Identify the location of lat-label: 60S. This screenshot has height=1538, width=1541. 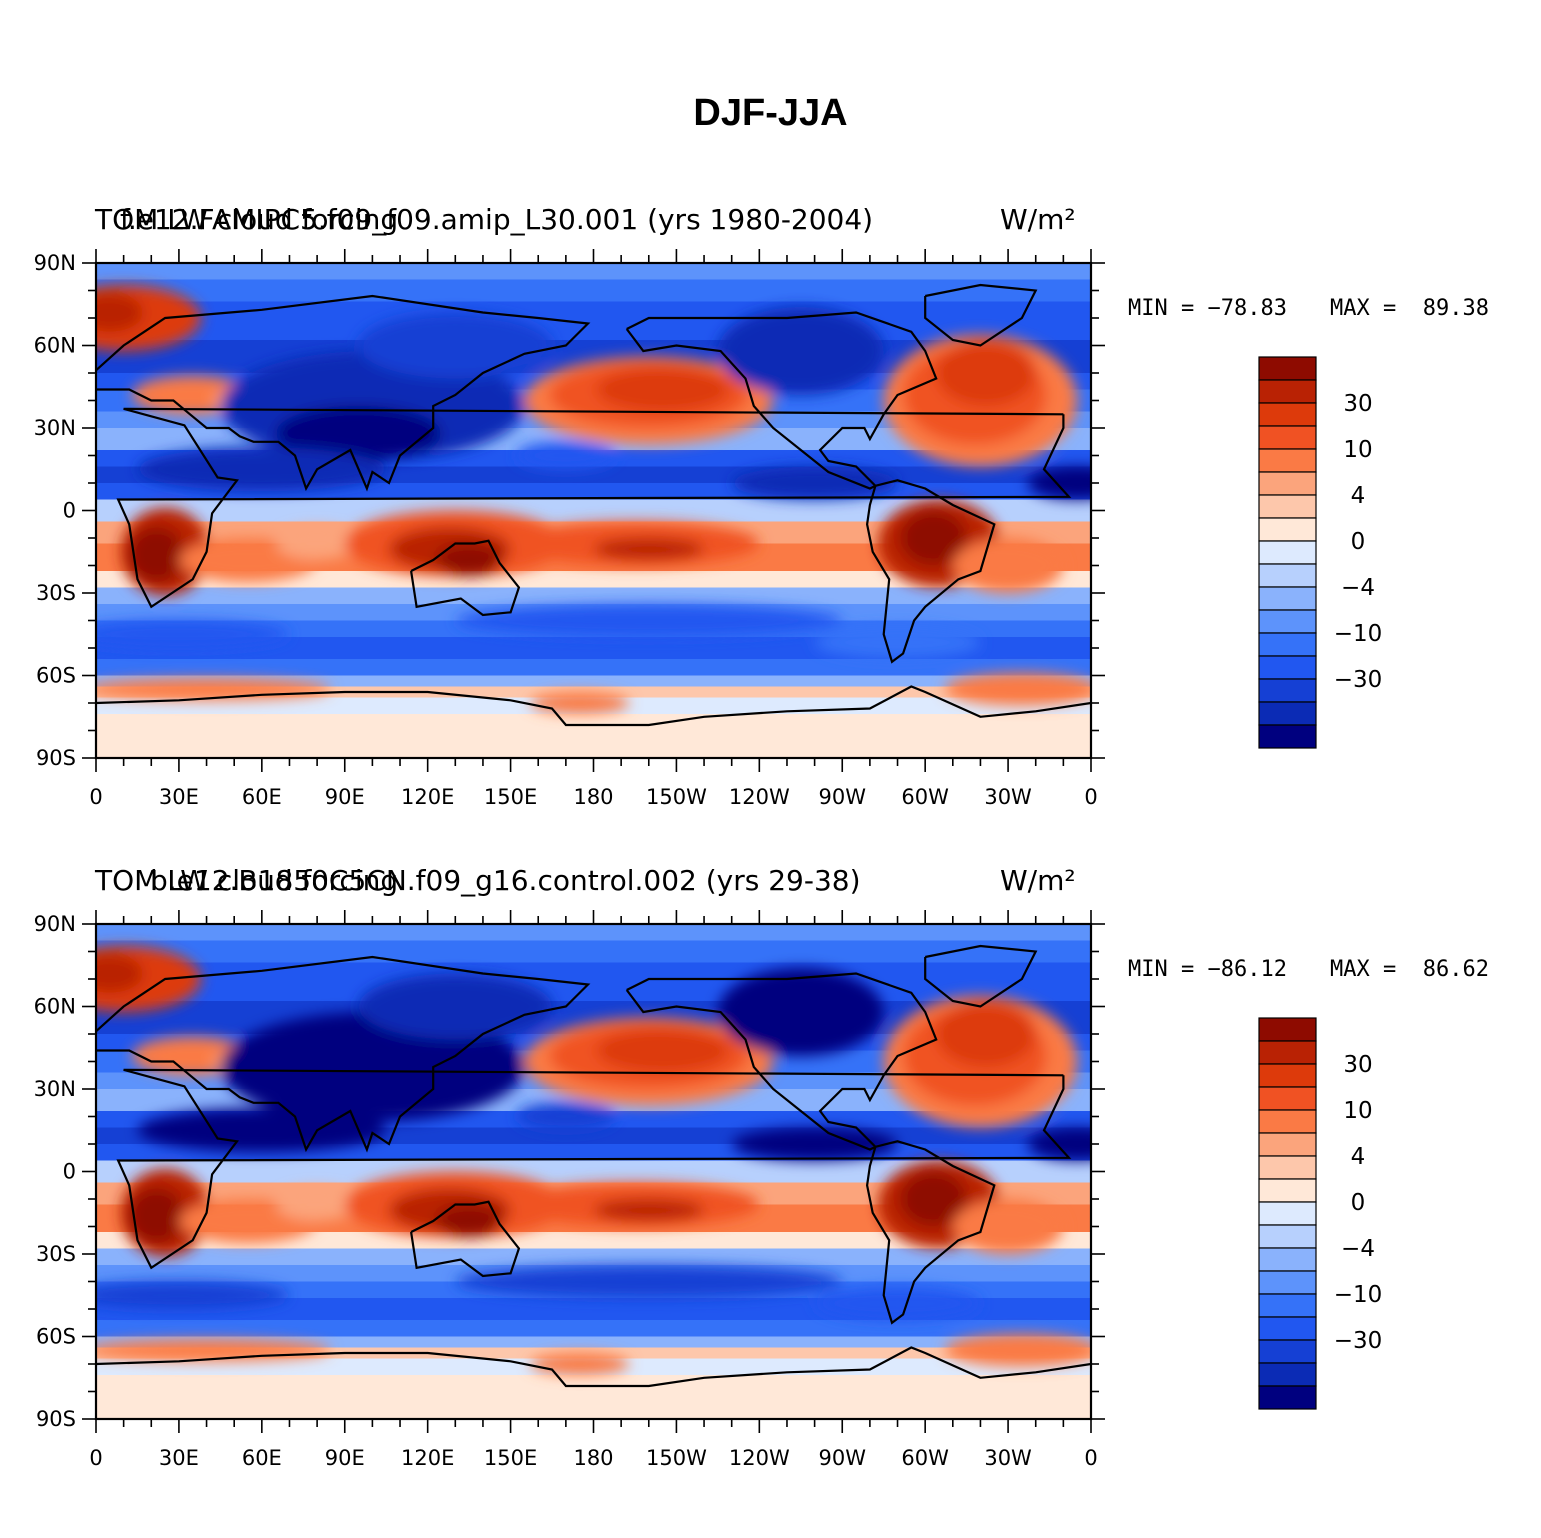
(56, 1337).